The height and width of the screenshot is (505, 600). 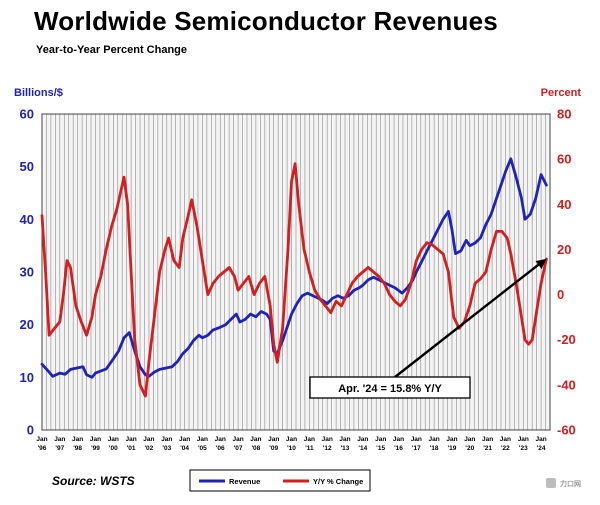 I want to click on x-tick-label: '12, so click(x=327, y=448).